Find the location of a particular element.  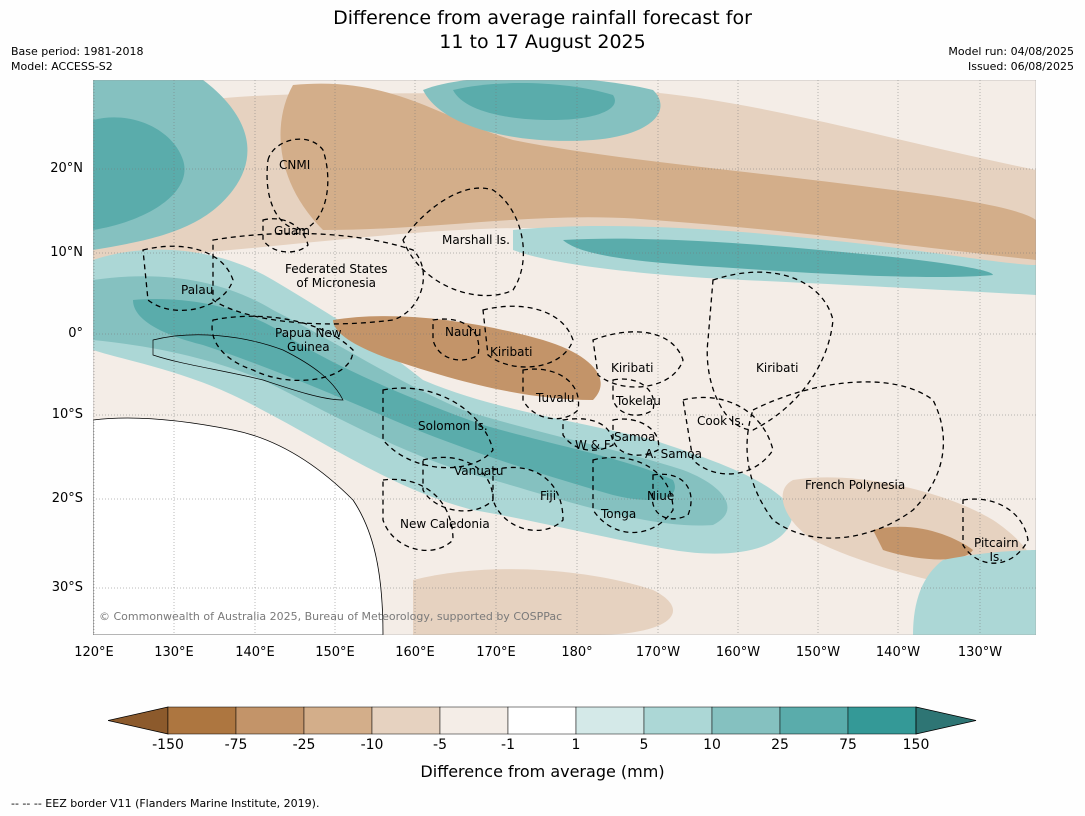

label-american-samoa: A. Samoa is located at coordinates (673, 454).